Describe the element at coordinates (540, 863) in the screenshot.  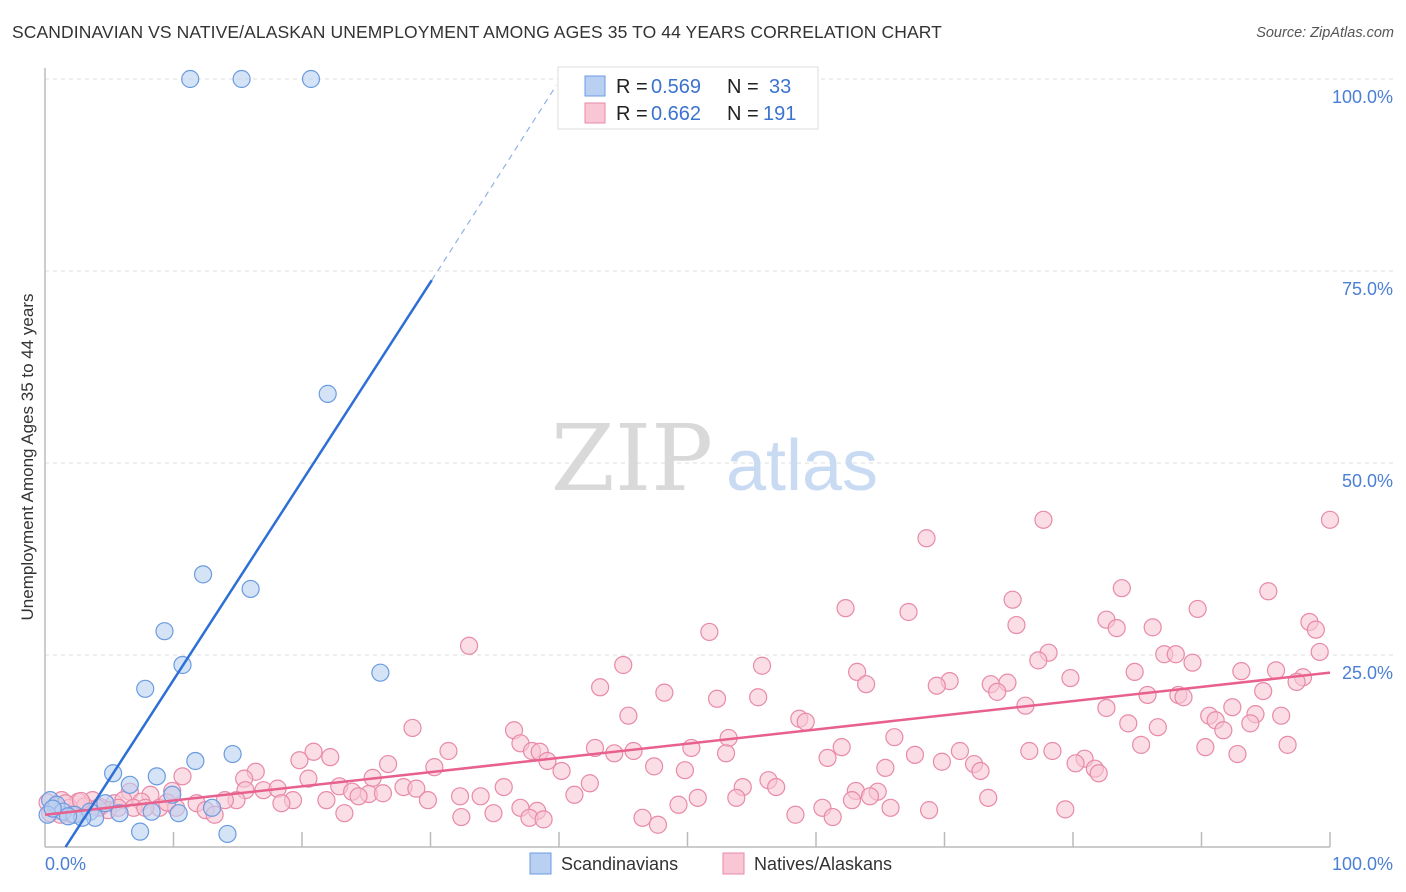
I see `bottom-legend-swatch-scandinavians` at that location.